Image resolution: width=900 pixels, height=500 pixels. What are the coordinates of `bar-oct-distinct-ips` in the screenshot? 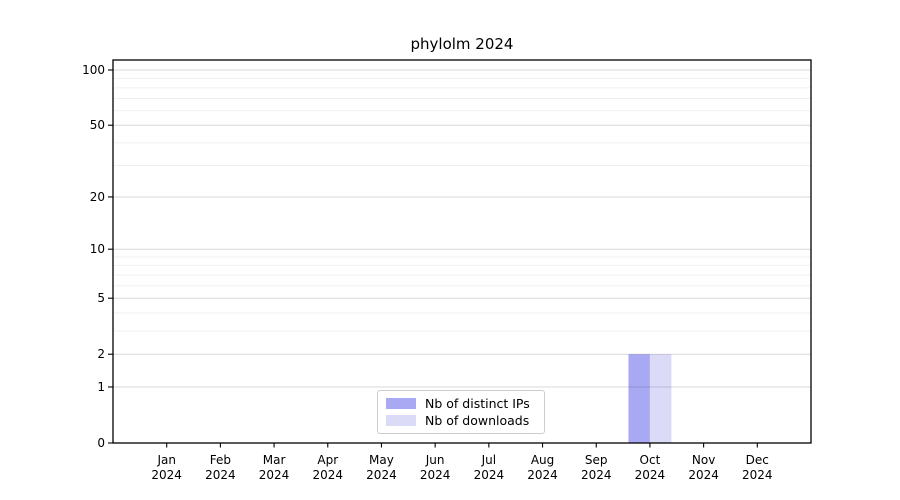 It's located at (639, 398).